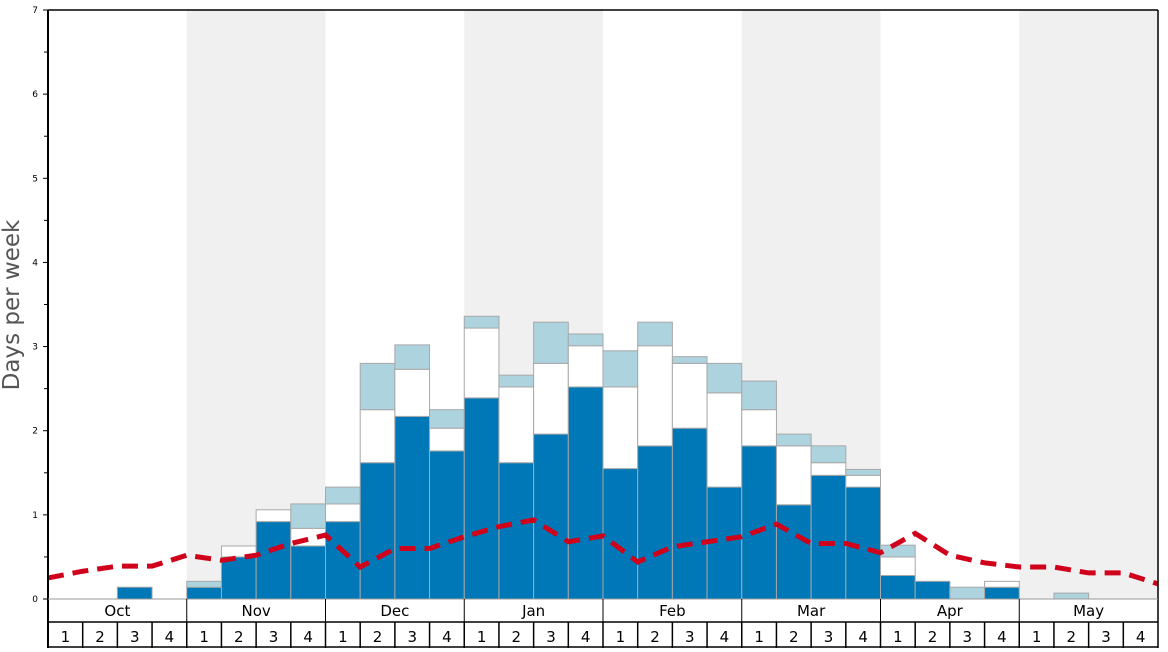 This screenshot has height=652, width=1168. Describe the element at coordinates (117, 611) in the screenshot. I see `month-label: Oct` at that location.